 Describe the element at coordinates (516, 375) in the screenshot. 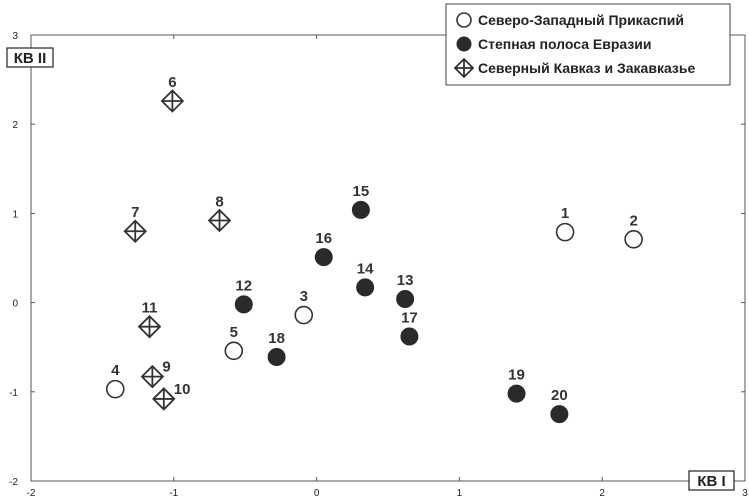

I see `point-label: 19` at that location.